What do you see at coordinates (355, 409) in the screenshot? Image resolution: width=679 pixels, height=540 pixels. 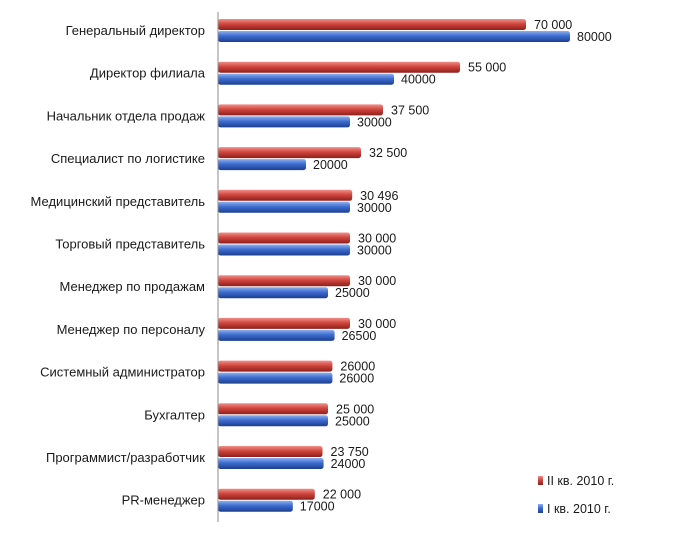 I see `value-label-q2: 25 000` at bounding box center [355, 409].